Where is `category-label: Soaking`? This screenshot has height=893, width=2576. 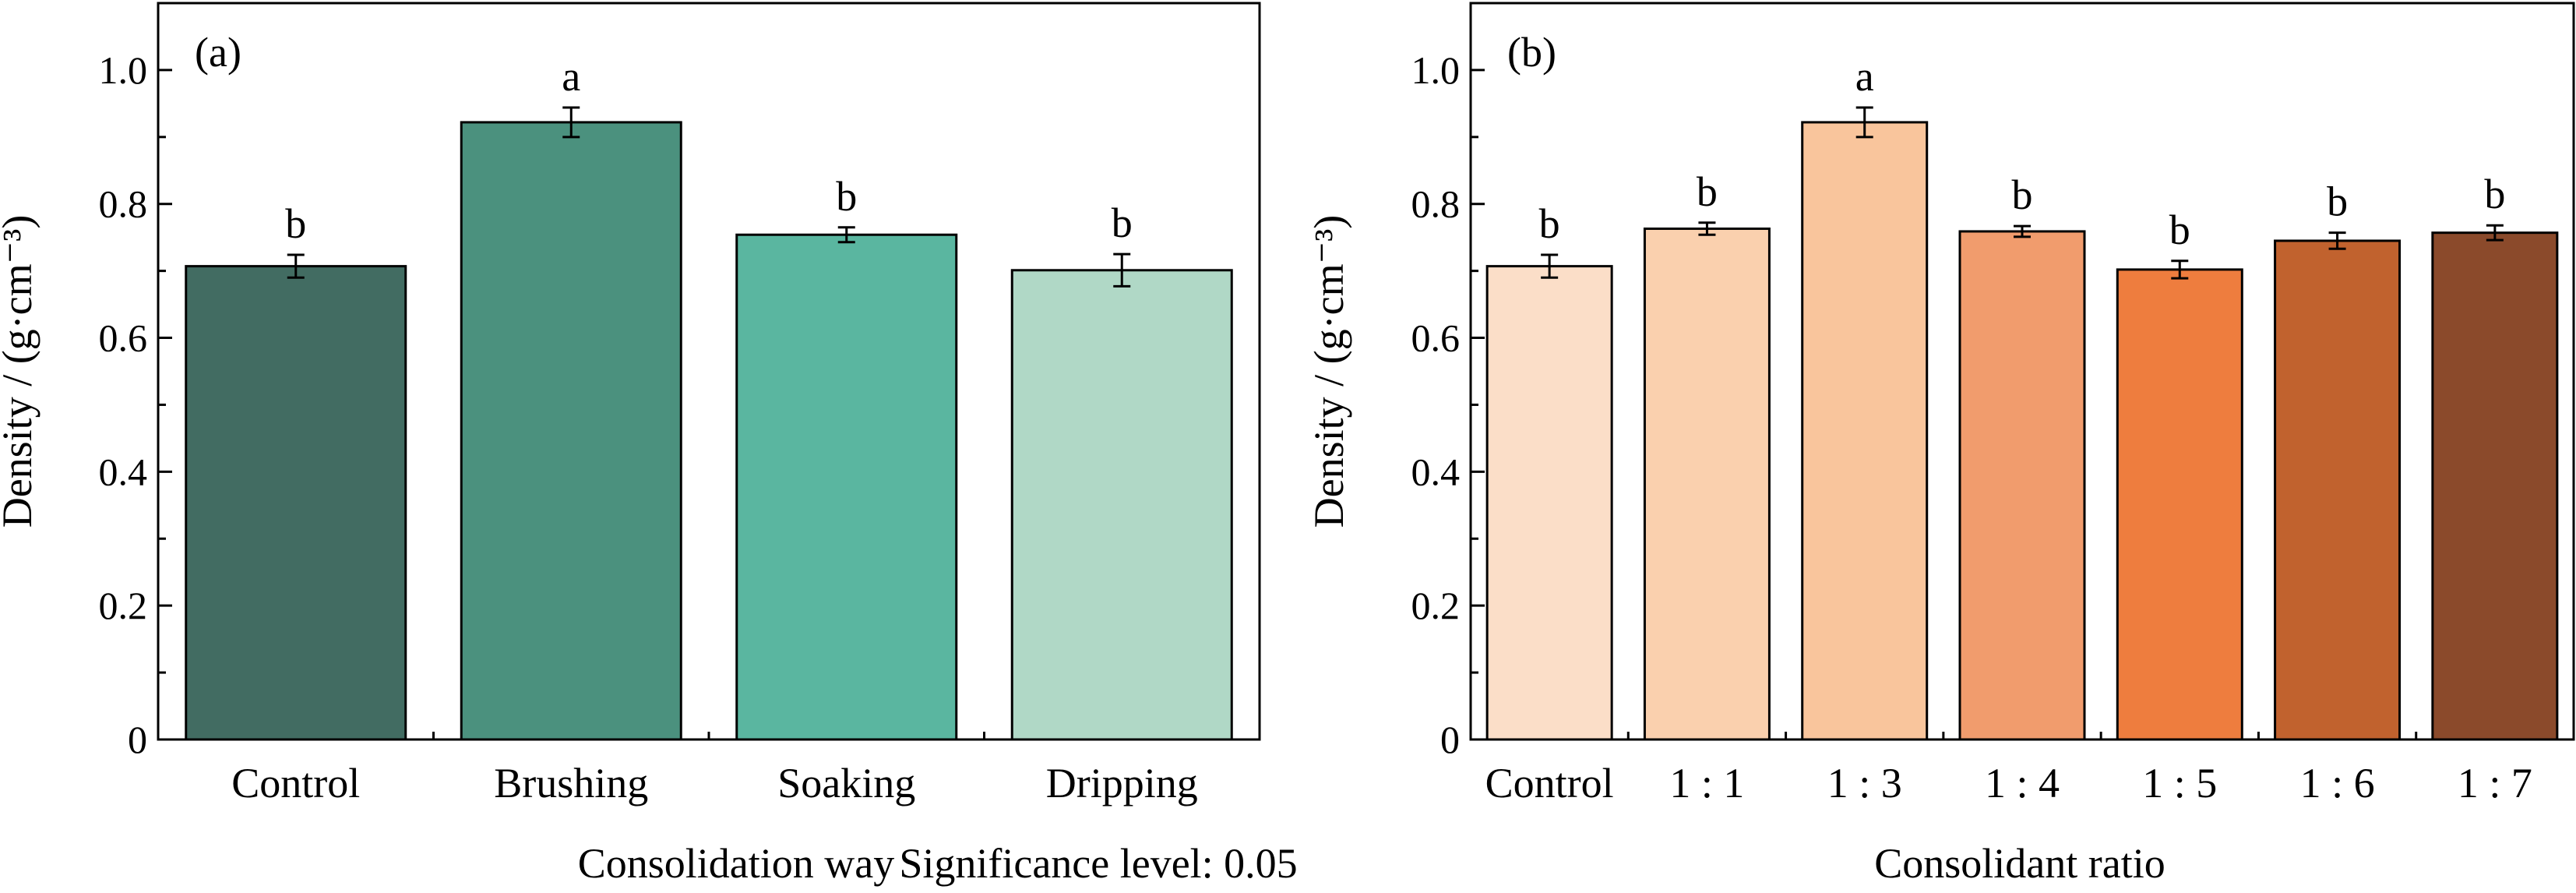
category-label: Soaking is located at coordinates (846, 783).